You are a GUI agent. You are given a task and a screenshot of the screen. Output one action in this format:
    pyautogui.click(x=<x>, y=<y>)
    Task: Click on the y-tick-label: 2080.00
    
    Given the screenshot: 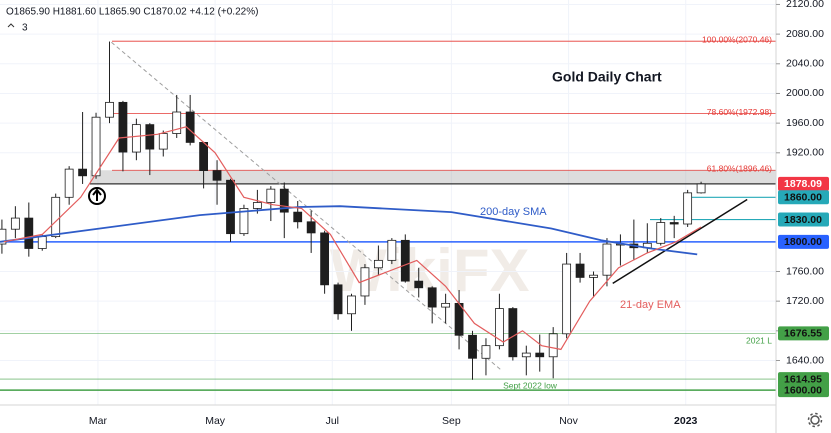 What is the action you would take?
    pyautogui.click(x=805, y=34)
    